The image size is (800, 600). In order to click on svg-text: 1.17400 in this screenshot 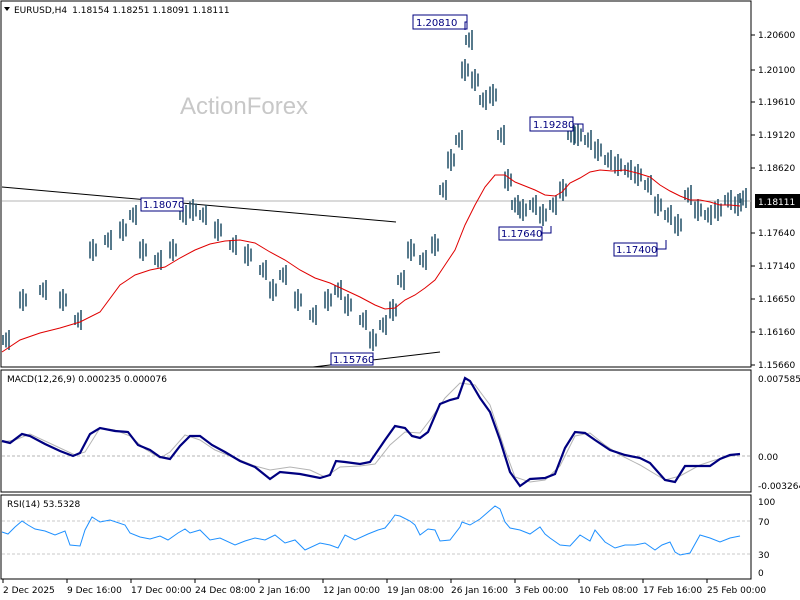, I will do `click(636, 250)`.